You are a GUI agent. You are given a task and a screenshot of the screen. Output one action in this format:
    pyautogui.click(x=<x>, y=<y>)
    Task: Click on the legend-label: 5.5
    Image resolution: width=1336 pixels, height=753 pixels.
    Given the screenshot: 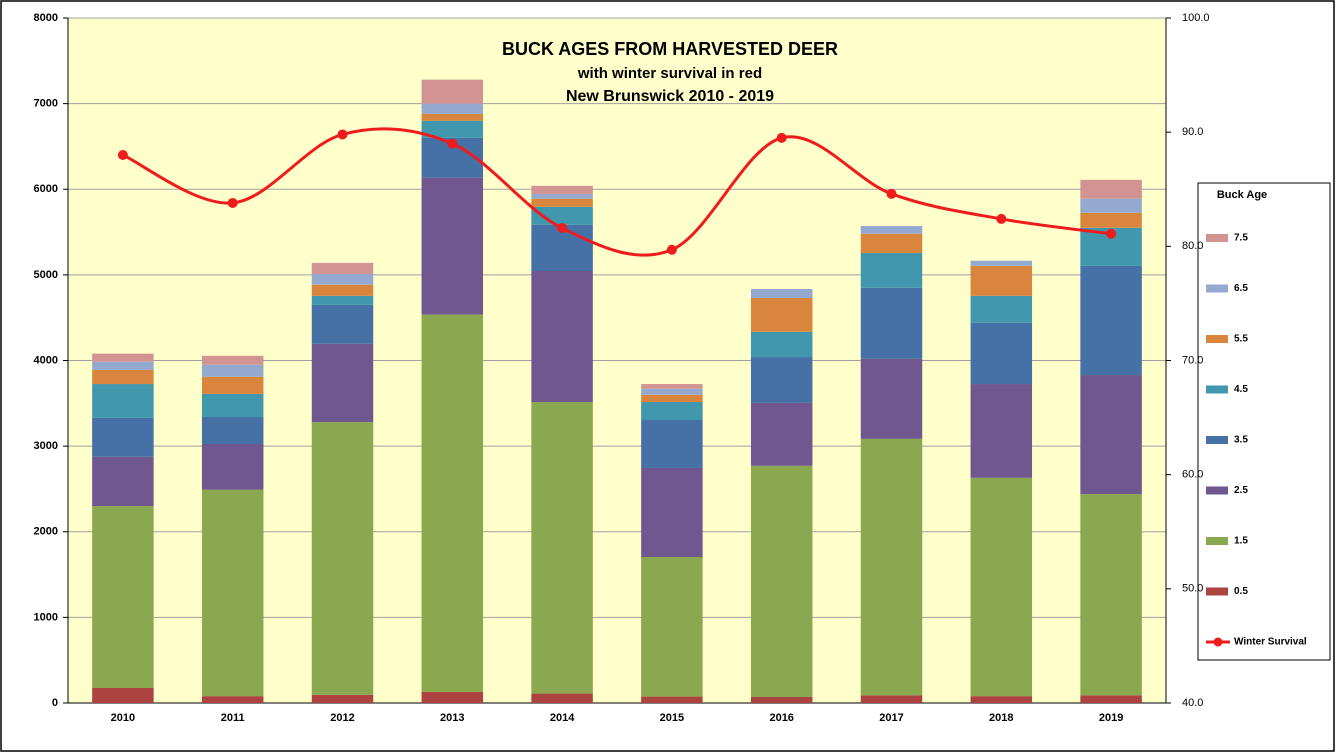 What is the action you would take?
    pyautogui.click(x=1241, y=339)
    